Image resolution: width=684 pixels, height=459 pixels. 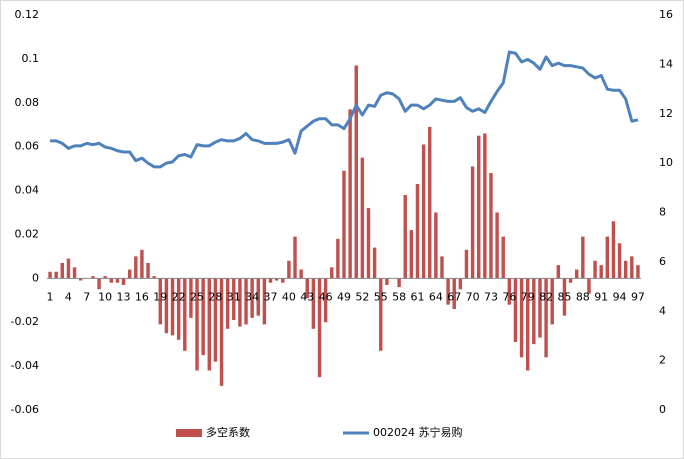 What do you see at coordinates (491, 296) in the screenshot?
I see `x-tick-label: 73` at bounding box center [491, 296].